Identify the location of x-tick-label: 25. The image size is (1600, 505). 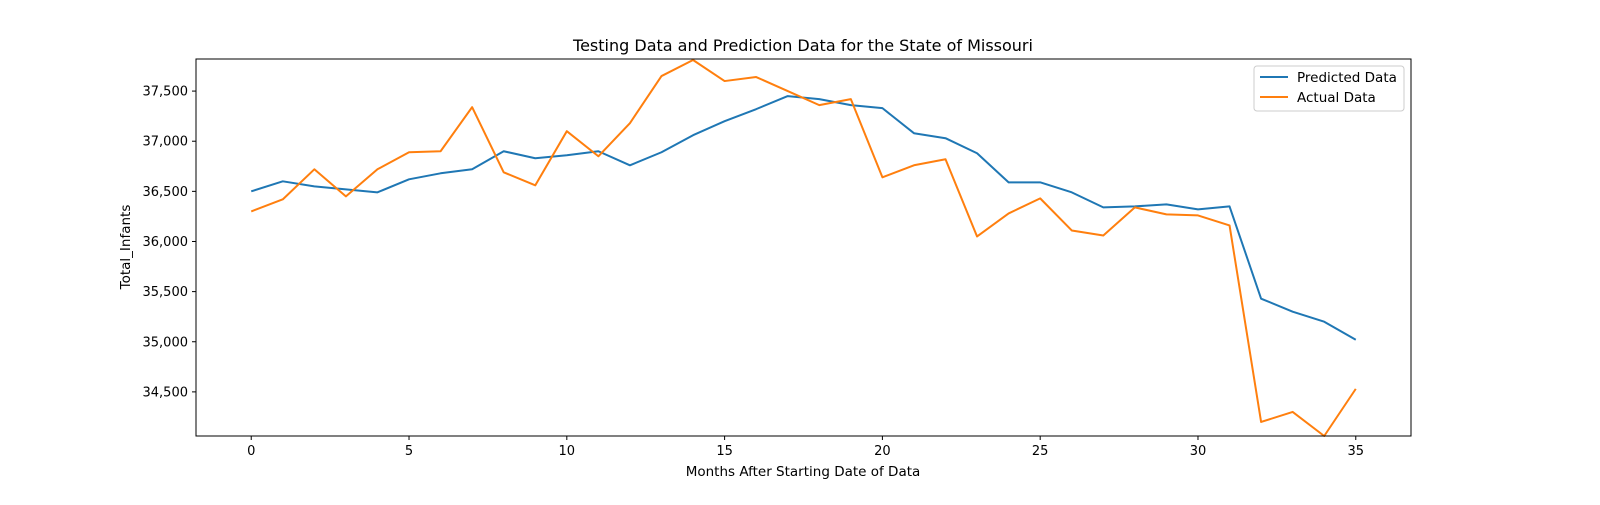
(1040, 451).